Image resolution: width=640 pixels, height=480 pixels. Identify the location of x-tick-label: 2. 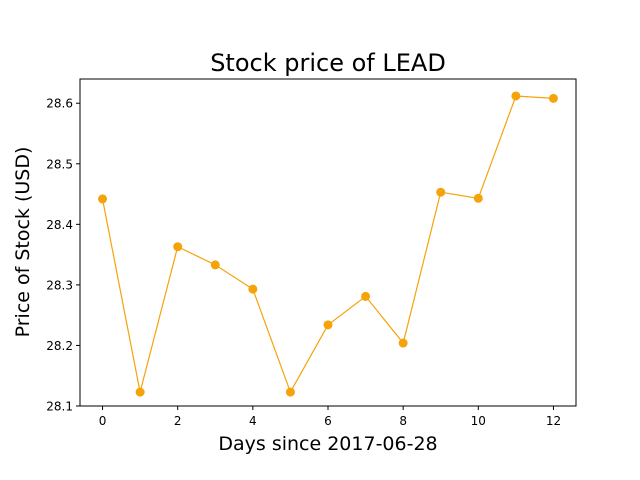
(178, 421).